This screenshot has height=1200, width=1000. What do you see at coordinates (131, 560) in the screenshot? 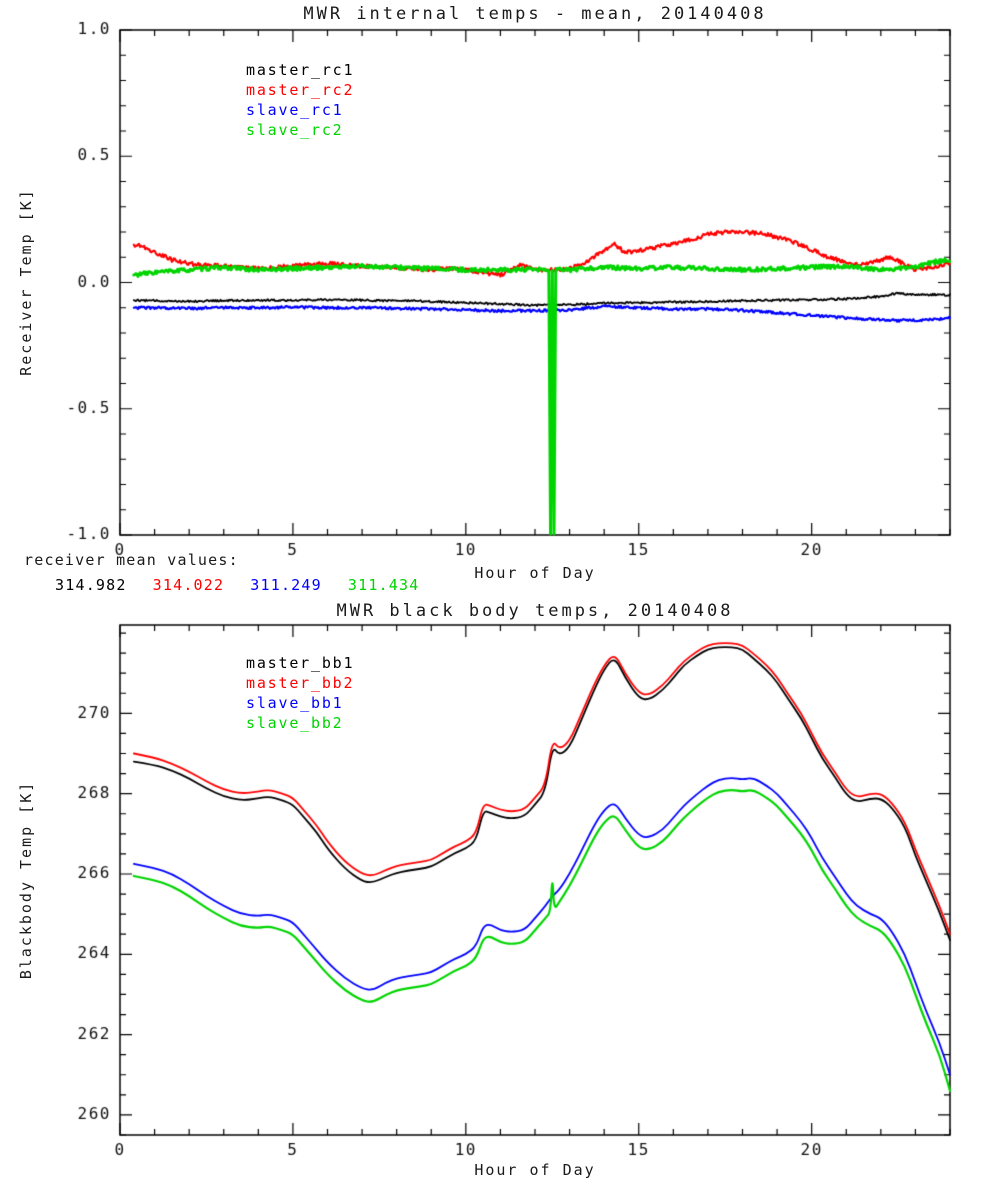
I see `receiver-mean-values-label: receiver mean values:` at bounding box center [131, 560].